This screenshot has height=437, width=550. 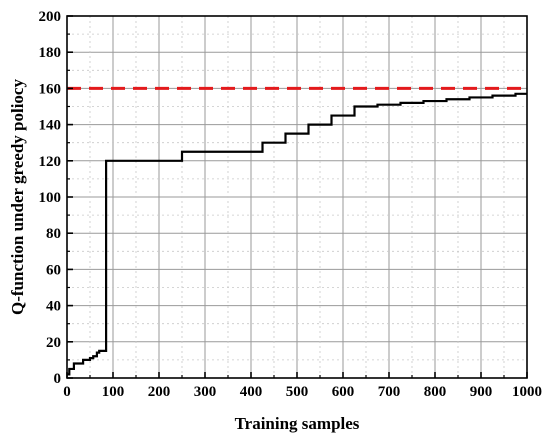 What do you see at coordinates (53, 270) in the screenshot?
I see `y-tick-label: 60` at bounding box center [53, 270].